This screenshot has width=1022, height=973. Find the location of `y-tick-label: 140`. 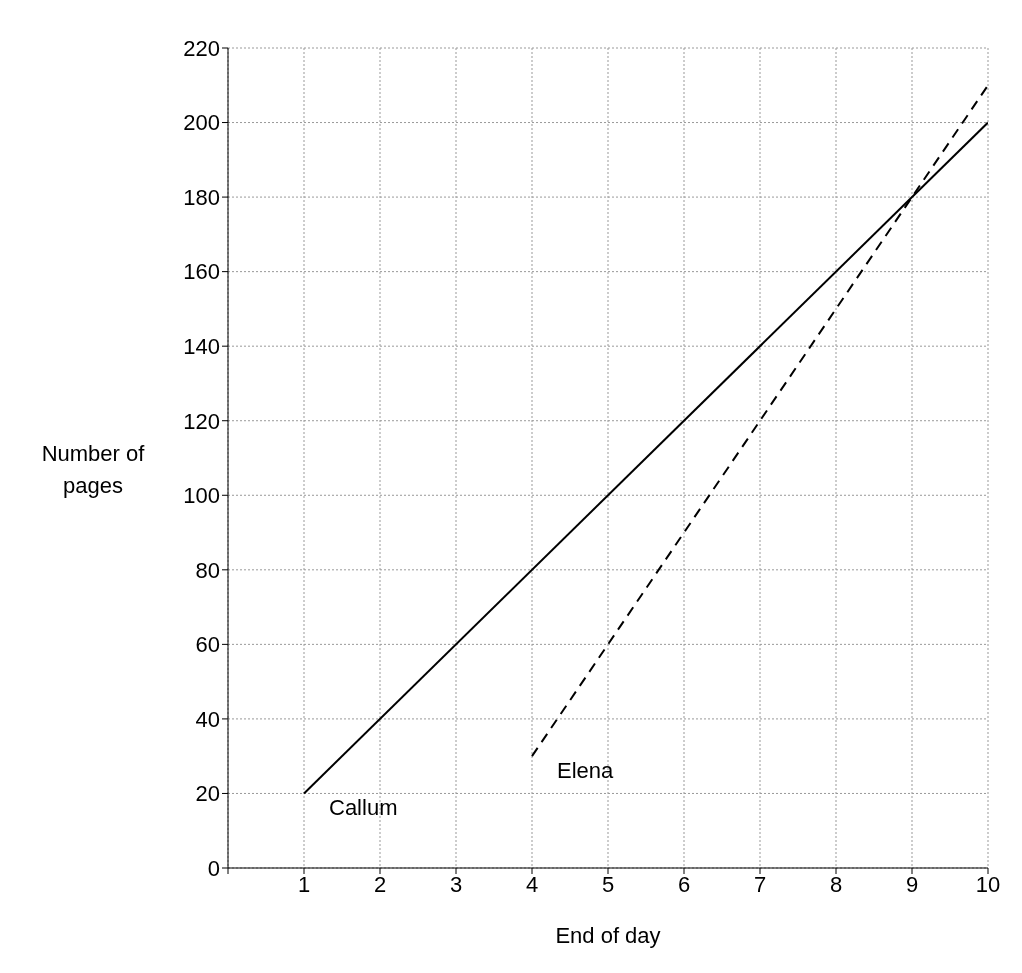

y-tick-label: 140 is located at coordinates (201, 346).